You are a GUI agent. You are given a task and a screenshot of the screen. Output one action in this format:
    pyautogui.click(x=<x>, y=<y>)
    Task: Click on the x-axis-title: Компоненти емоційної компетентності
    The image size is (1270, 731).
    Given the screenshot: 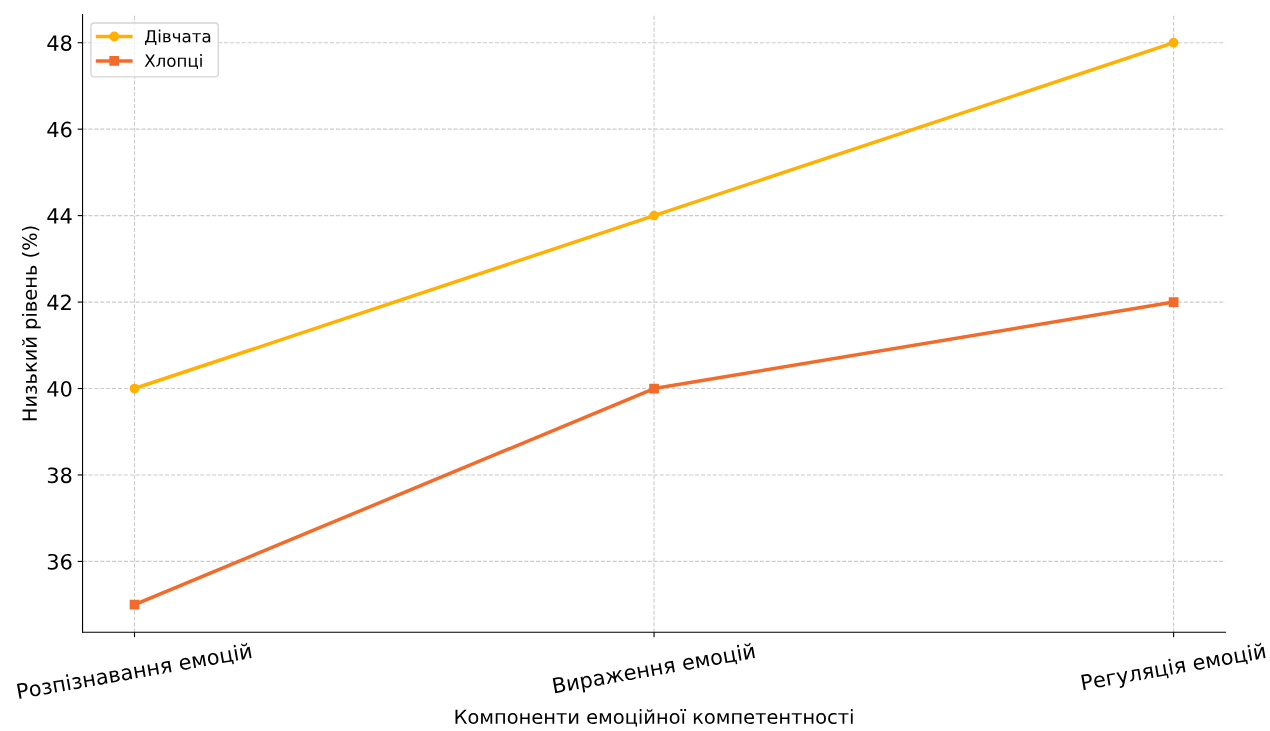 What is the action you would take?
    pyautogui.click(x=654, y=718)
    